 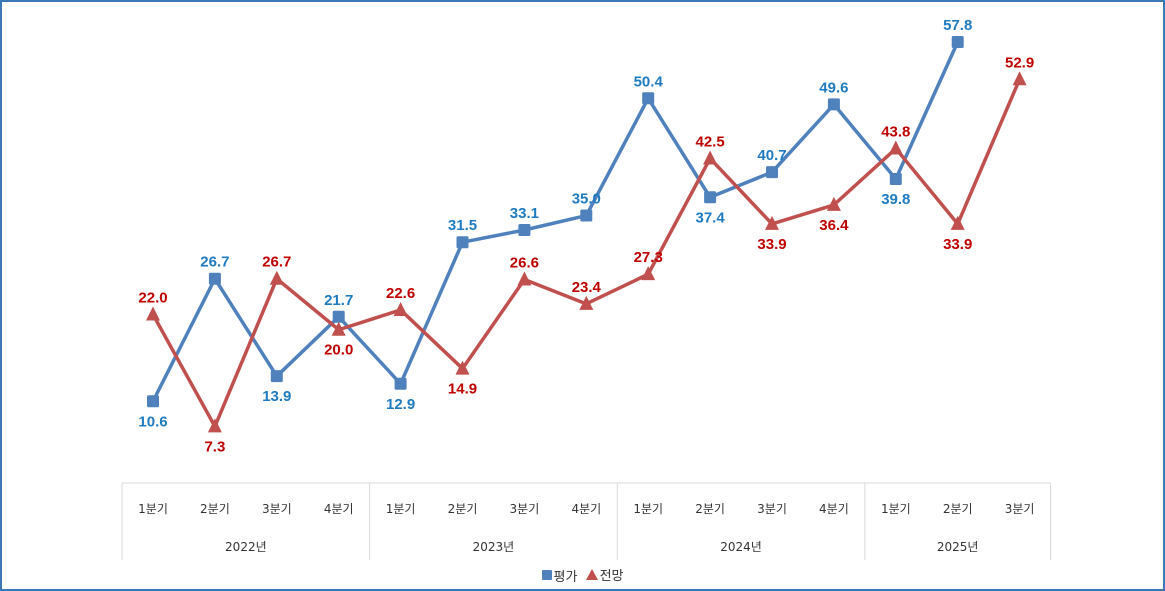 What do you see at coordinates (957, 25) in the screenshot?
I see `data-label: 57.8` at bounding box center [957, 25].